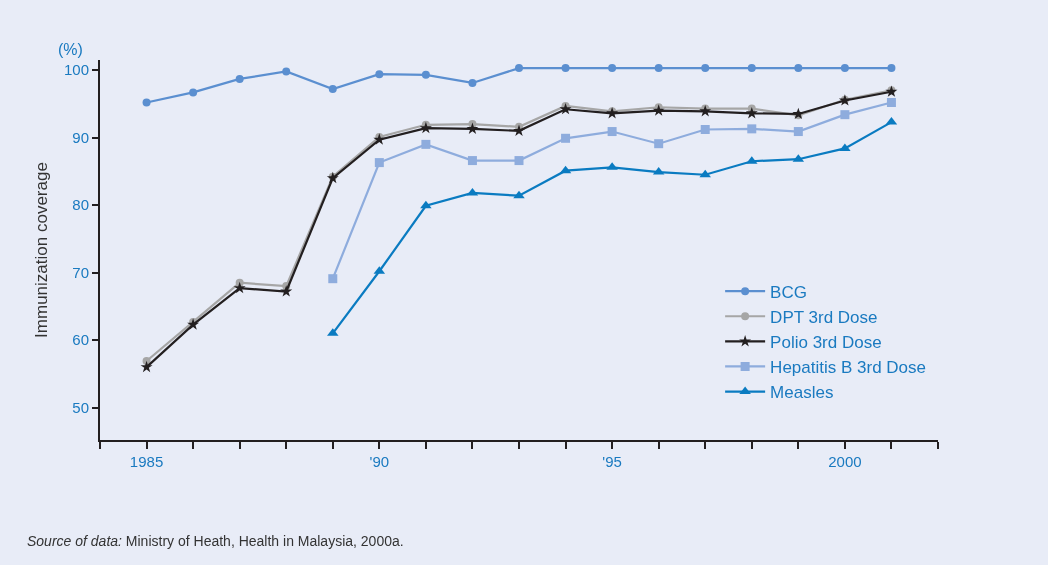 The image size is (1048, 565). I want to click on x-tick-label: 2000, so click(845, 461).